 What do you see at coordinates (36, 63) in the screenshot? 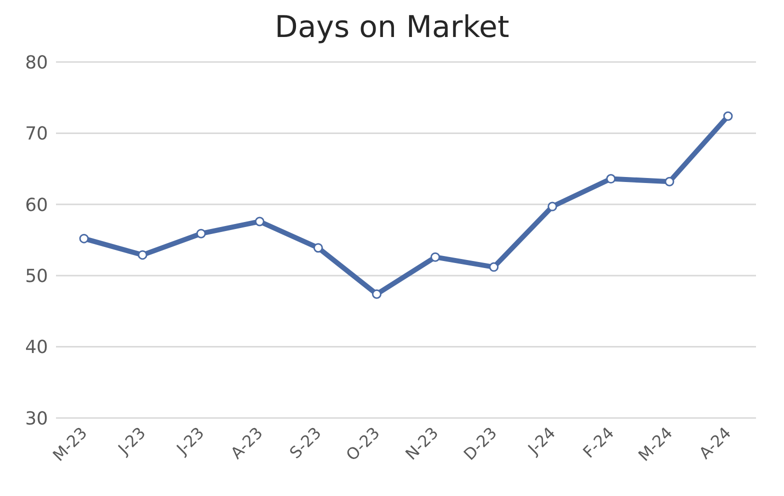
I see `y-tick-label: 80` at bounding box center [36, 63].